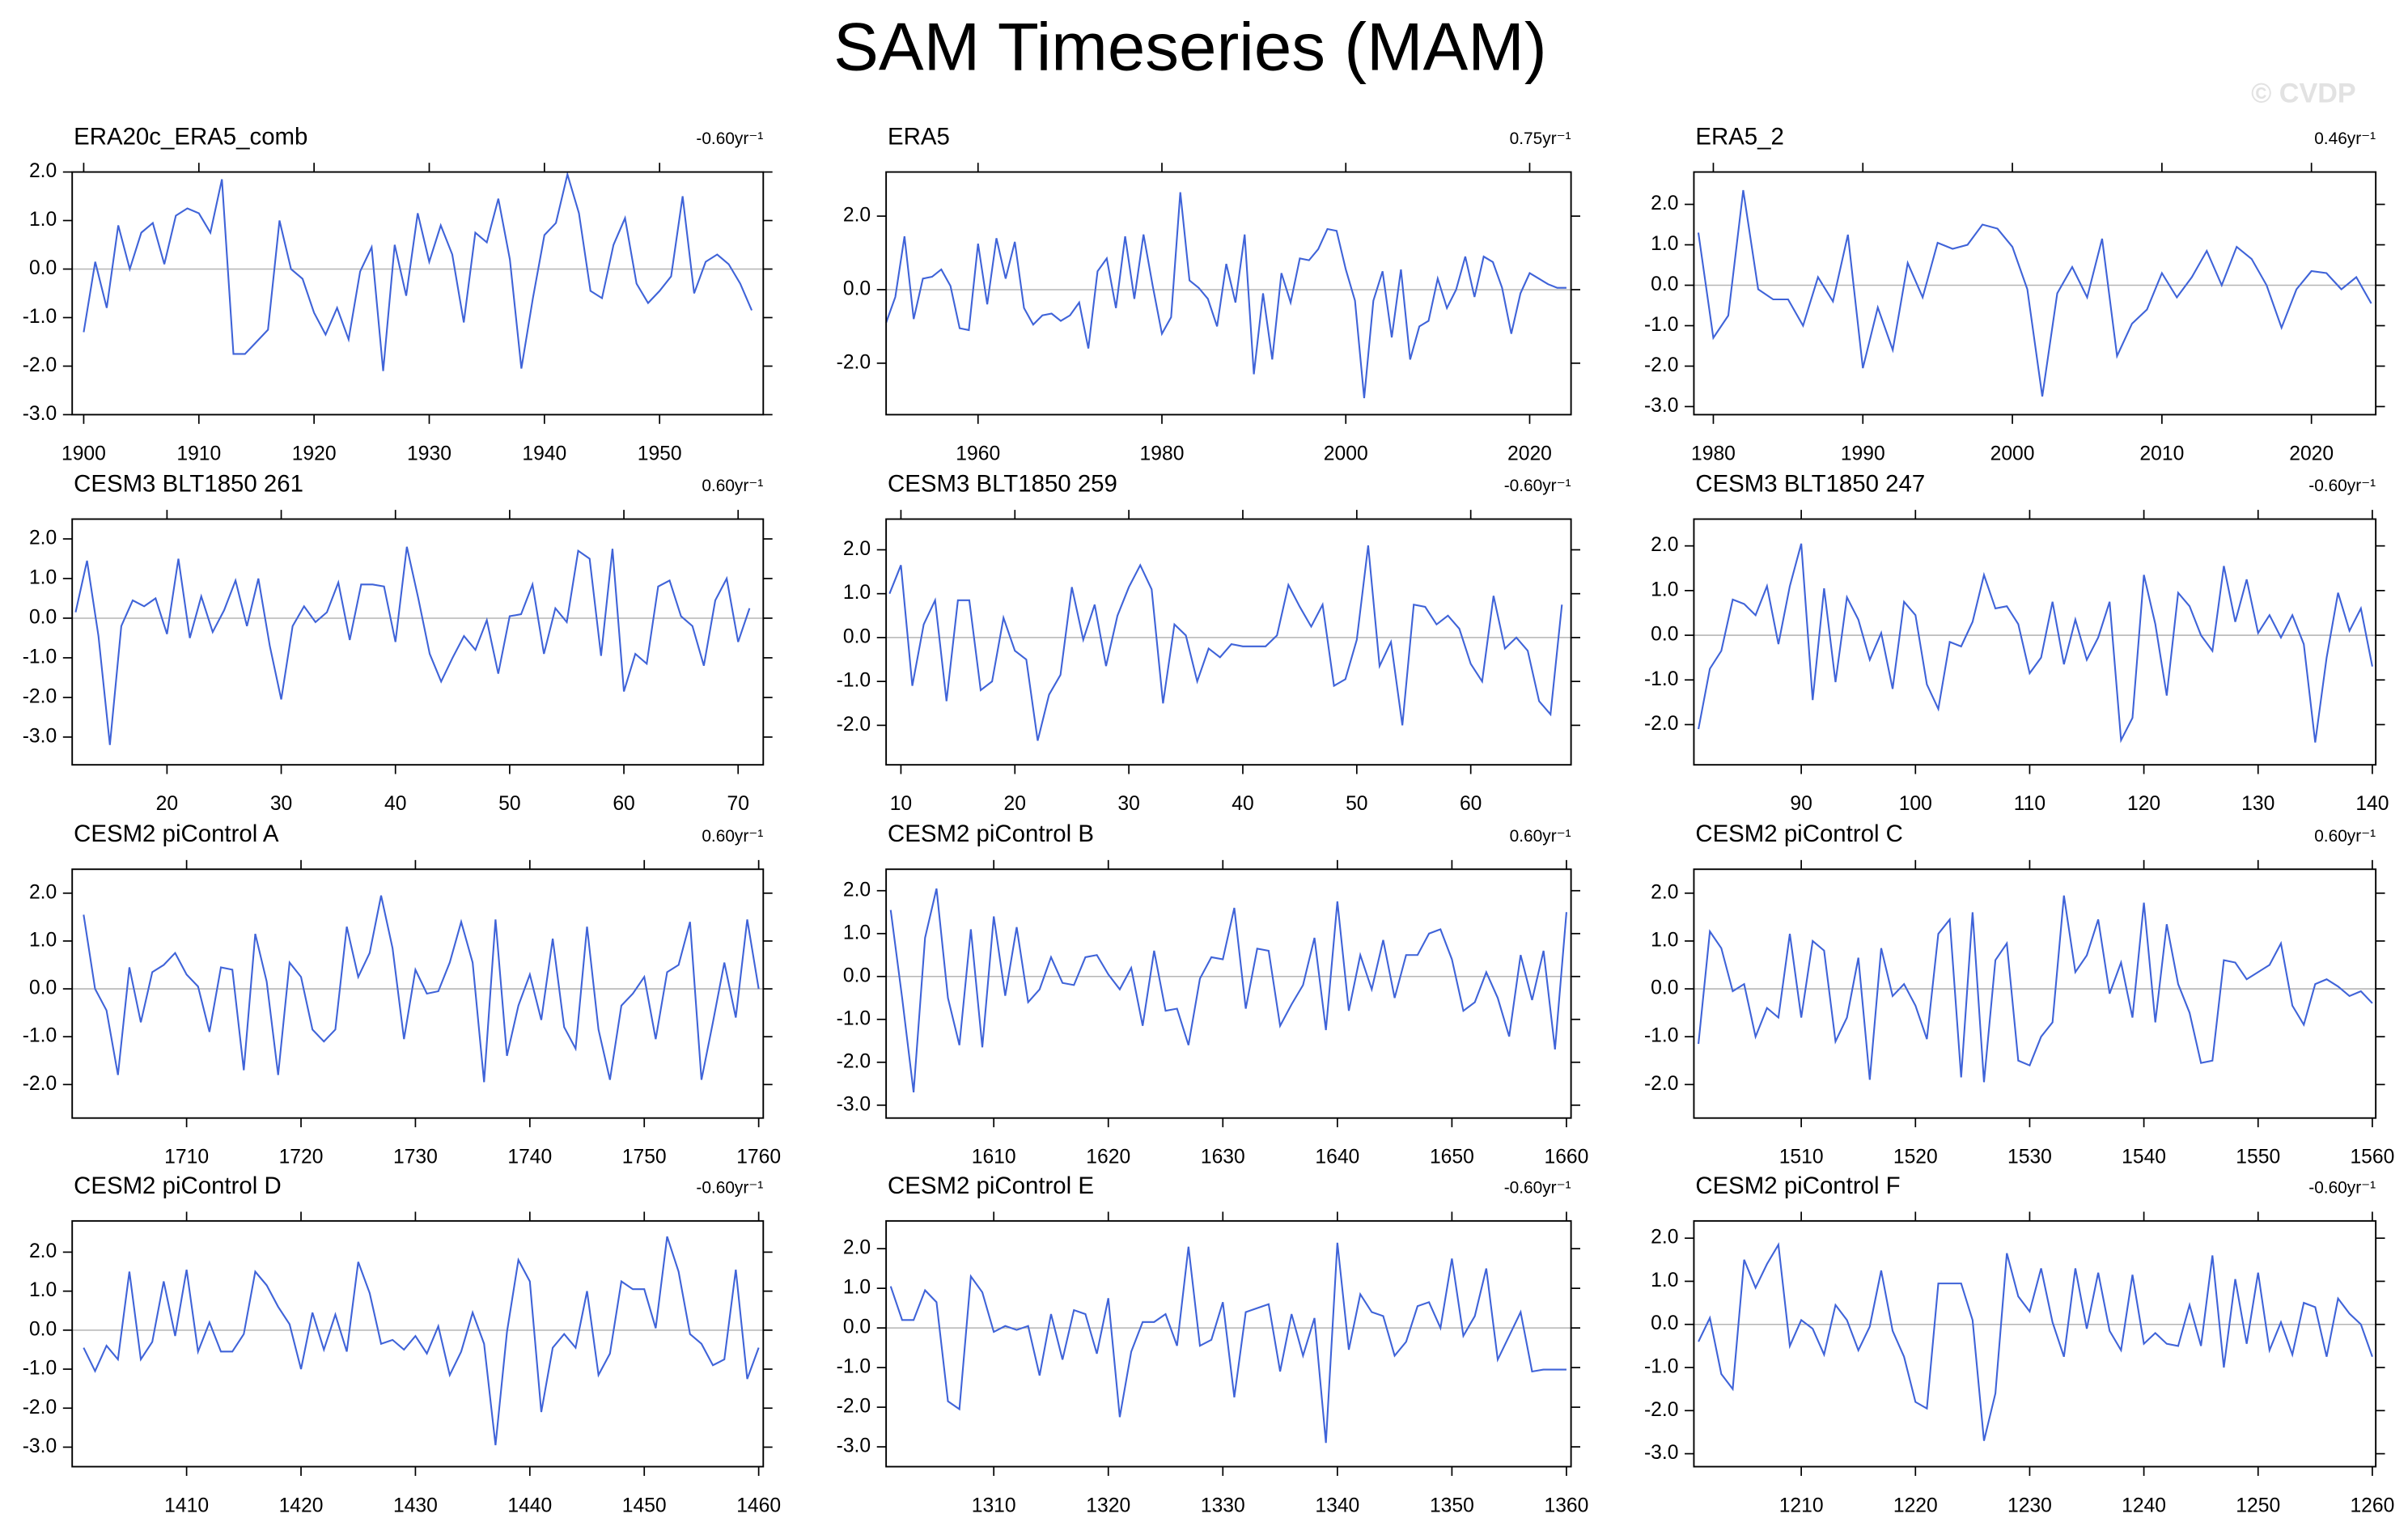  Describe the element at coordinates (994, 1505) in the screenshot. I see `x-tick-label: 1310` at that location.